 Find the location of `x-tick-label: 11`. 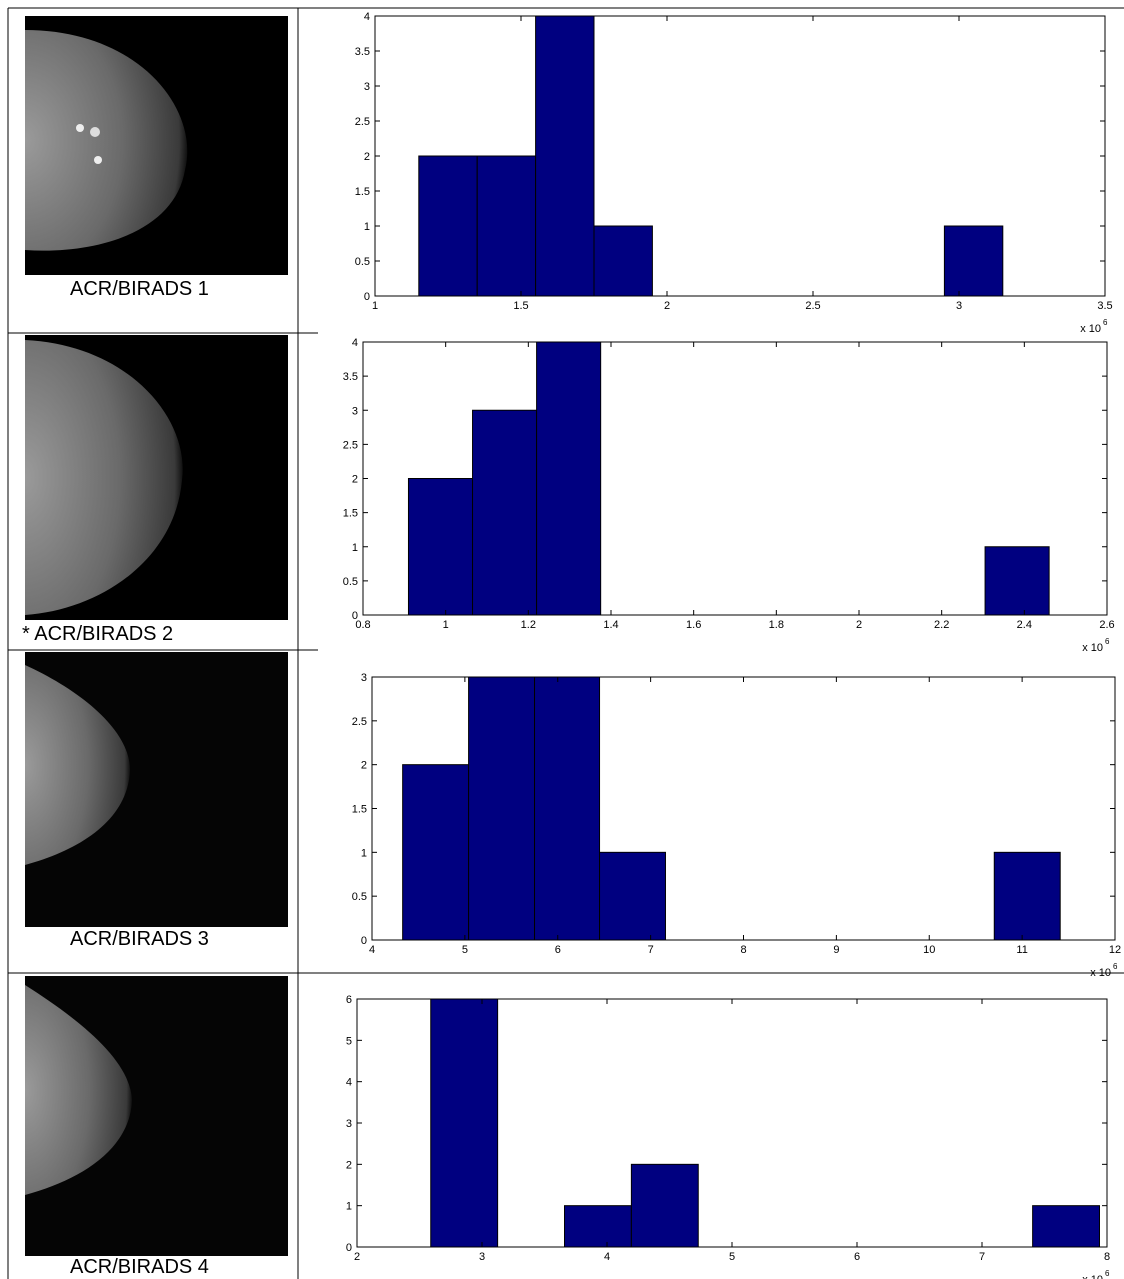

x-tick-label: 11 is located at coordinates (1021, 950).